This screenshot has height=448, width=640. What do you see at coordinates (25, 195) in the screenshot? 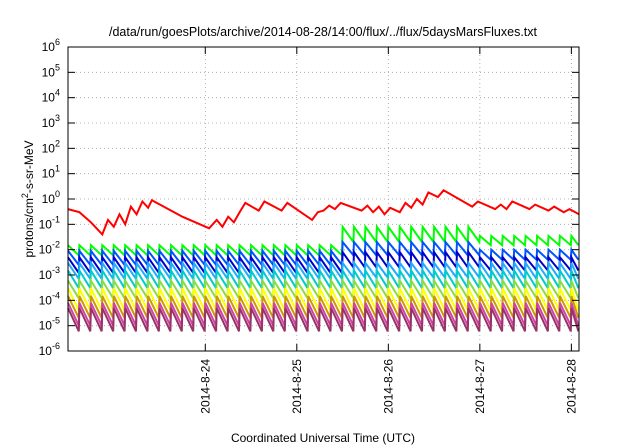
I see `y-axis-title-sup: 2` at bounding box center [25, 195].